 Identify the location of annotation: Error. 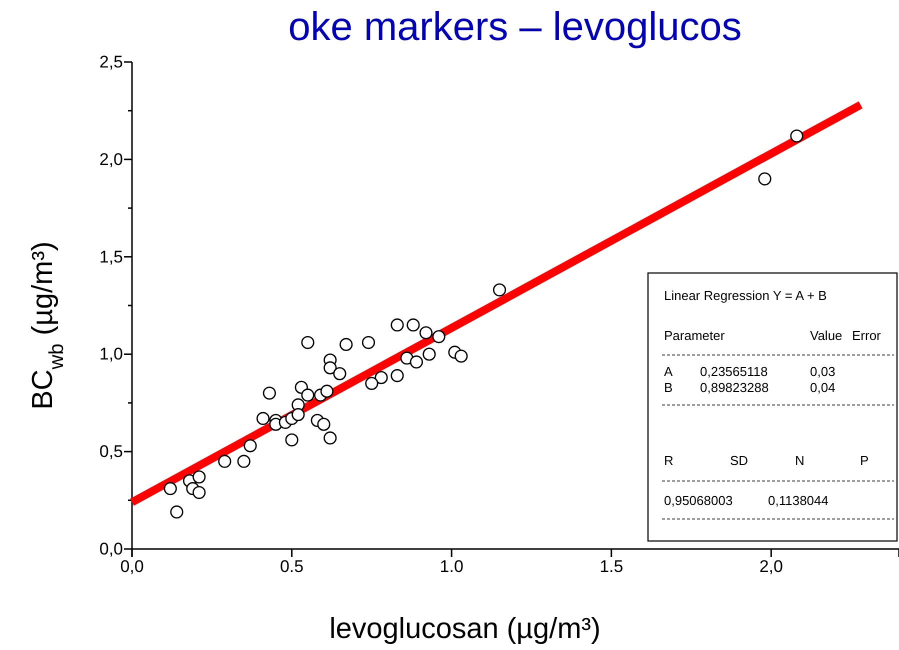
(867, 335).